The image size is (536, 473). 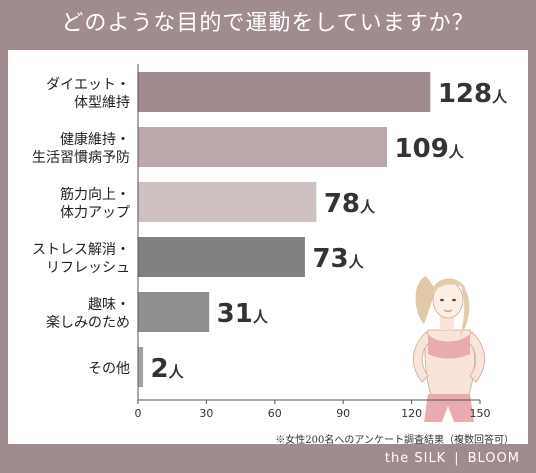 I want to click on category-label: 趣味・, so click(x=109, y=305).